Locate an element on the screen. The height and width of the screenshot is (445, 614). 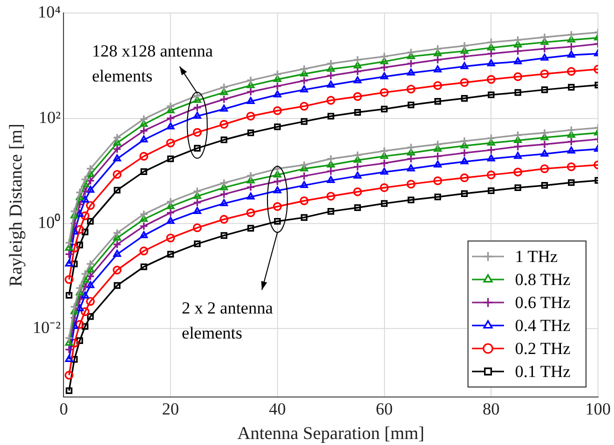
x-axis-title: Antenna Separation [mm] is located at coordinates (330, 432).